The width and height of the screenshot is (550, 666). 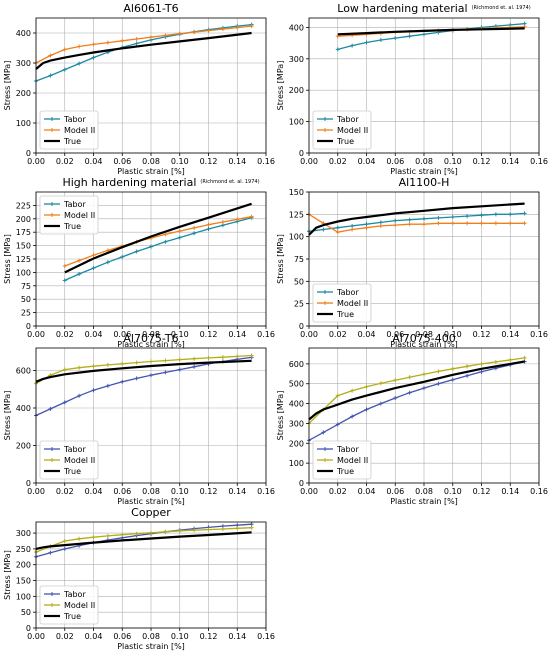 I want to click on y-tick-label: 300, so click(x=296, y=59).